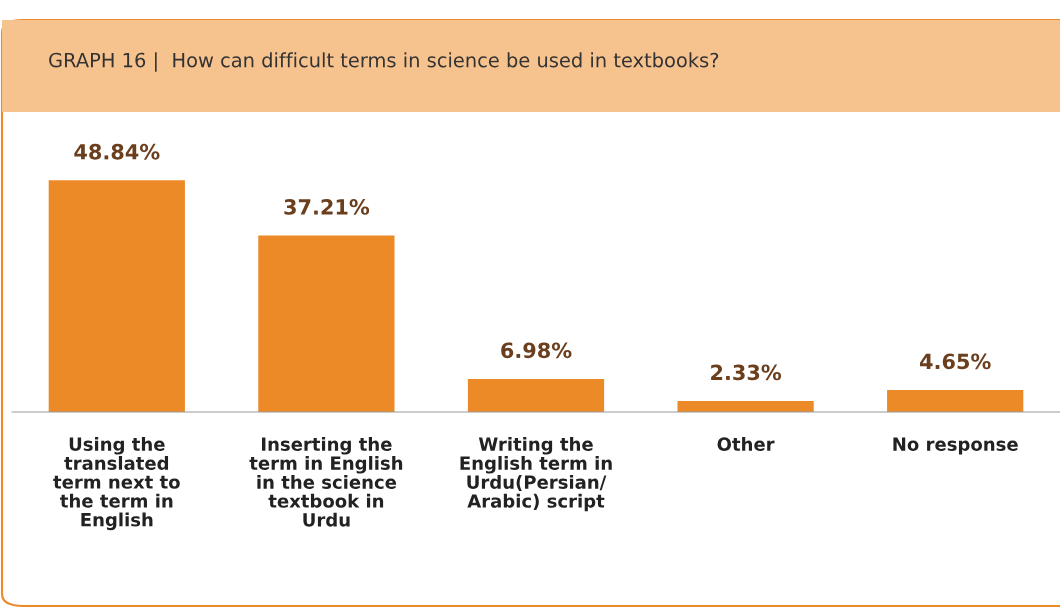 This screenshot has width=1060, height=608. What do you see at coordinates (384, 62) in the screenshot?
I see `chart-title: GRAPH 16 | How can difficult terms in science be used in textbooks?` at bounding box center [384, 62].